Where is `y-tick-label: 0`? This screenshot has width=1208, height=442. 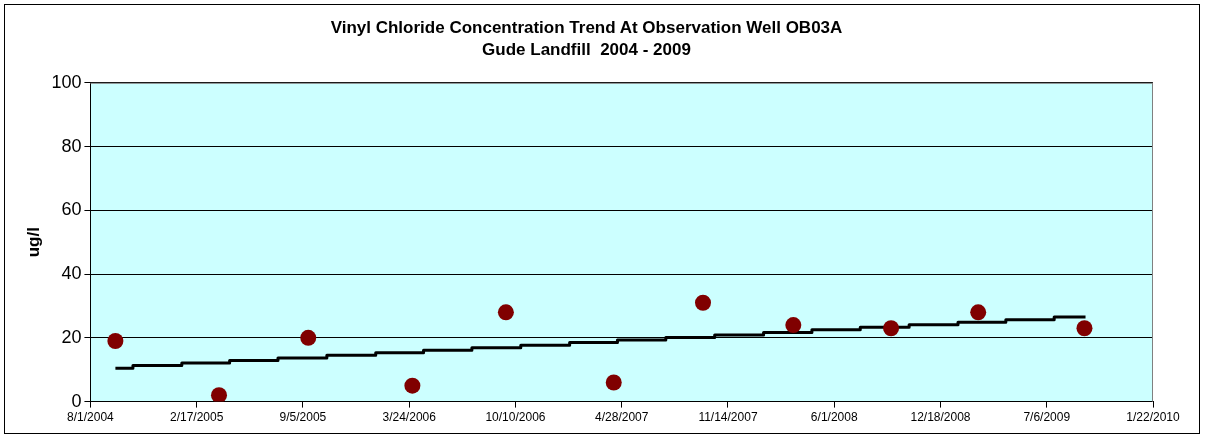
y-tick-label: 0 is located at coordinates (76, 400).